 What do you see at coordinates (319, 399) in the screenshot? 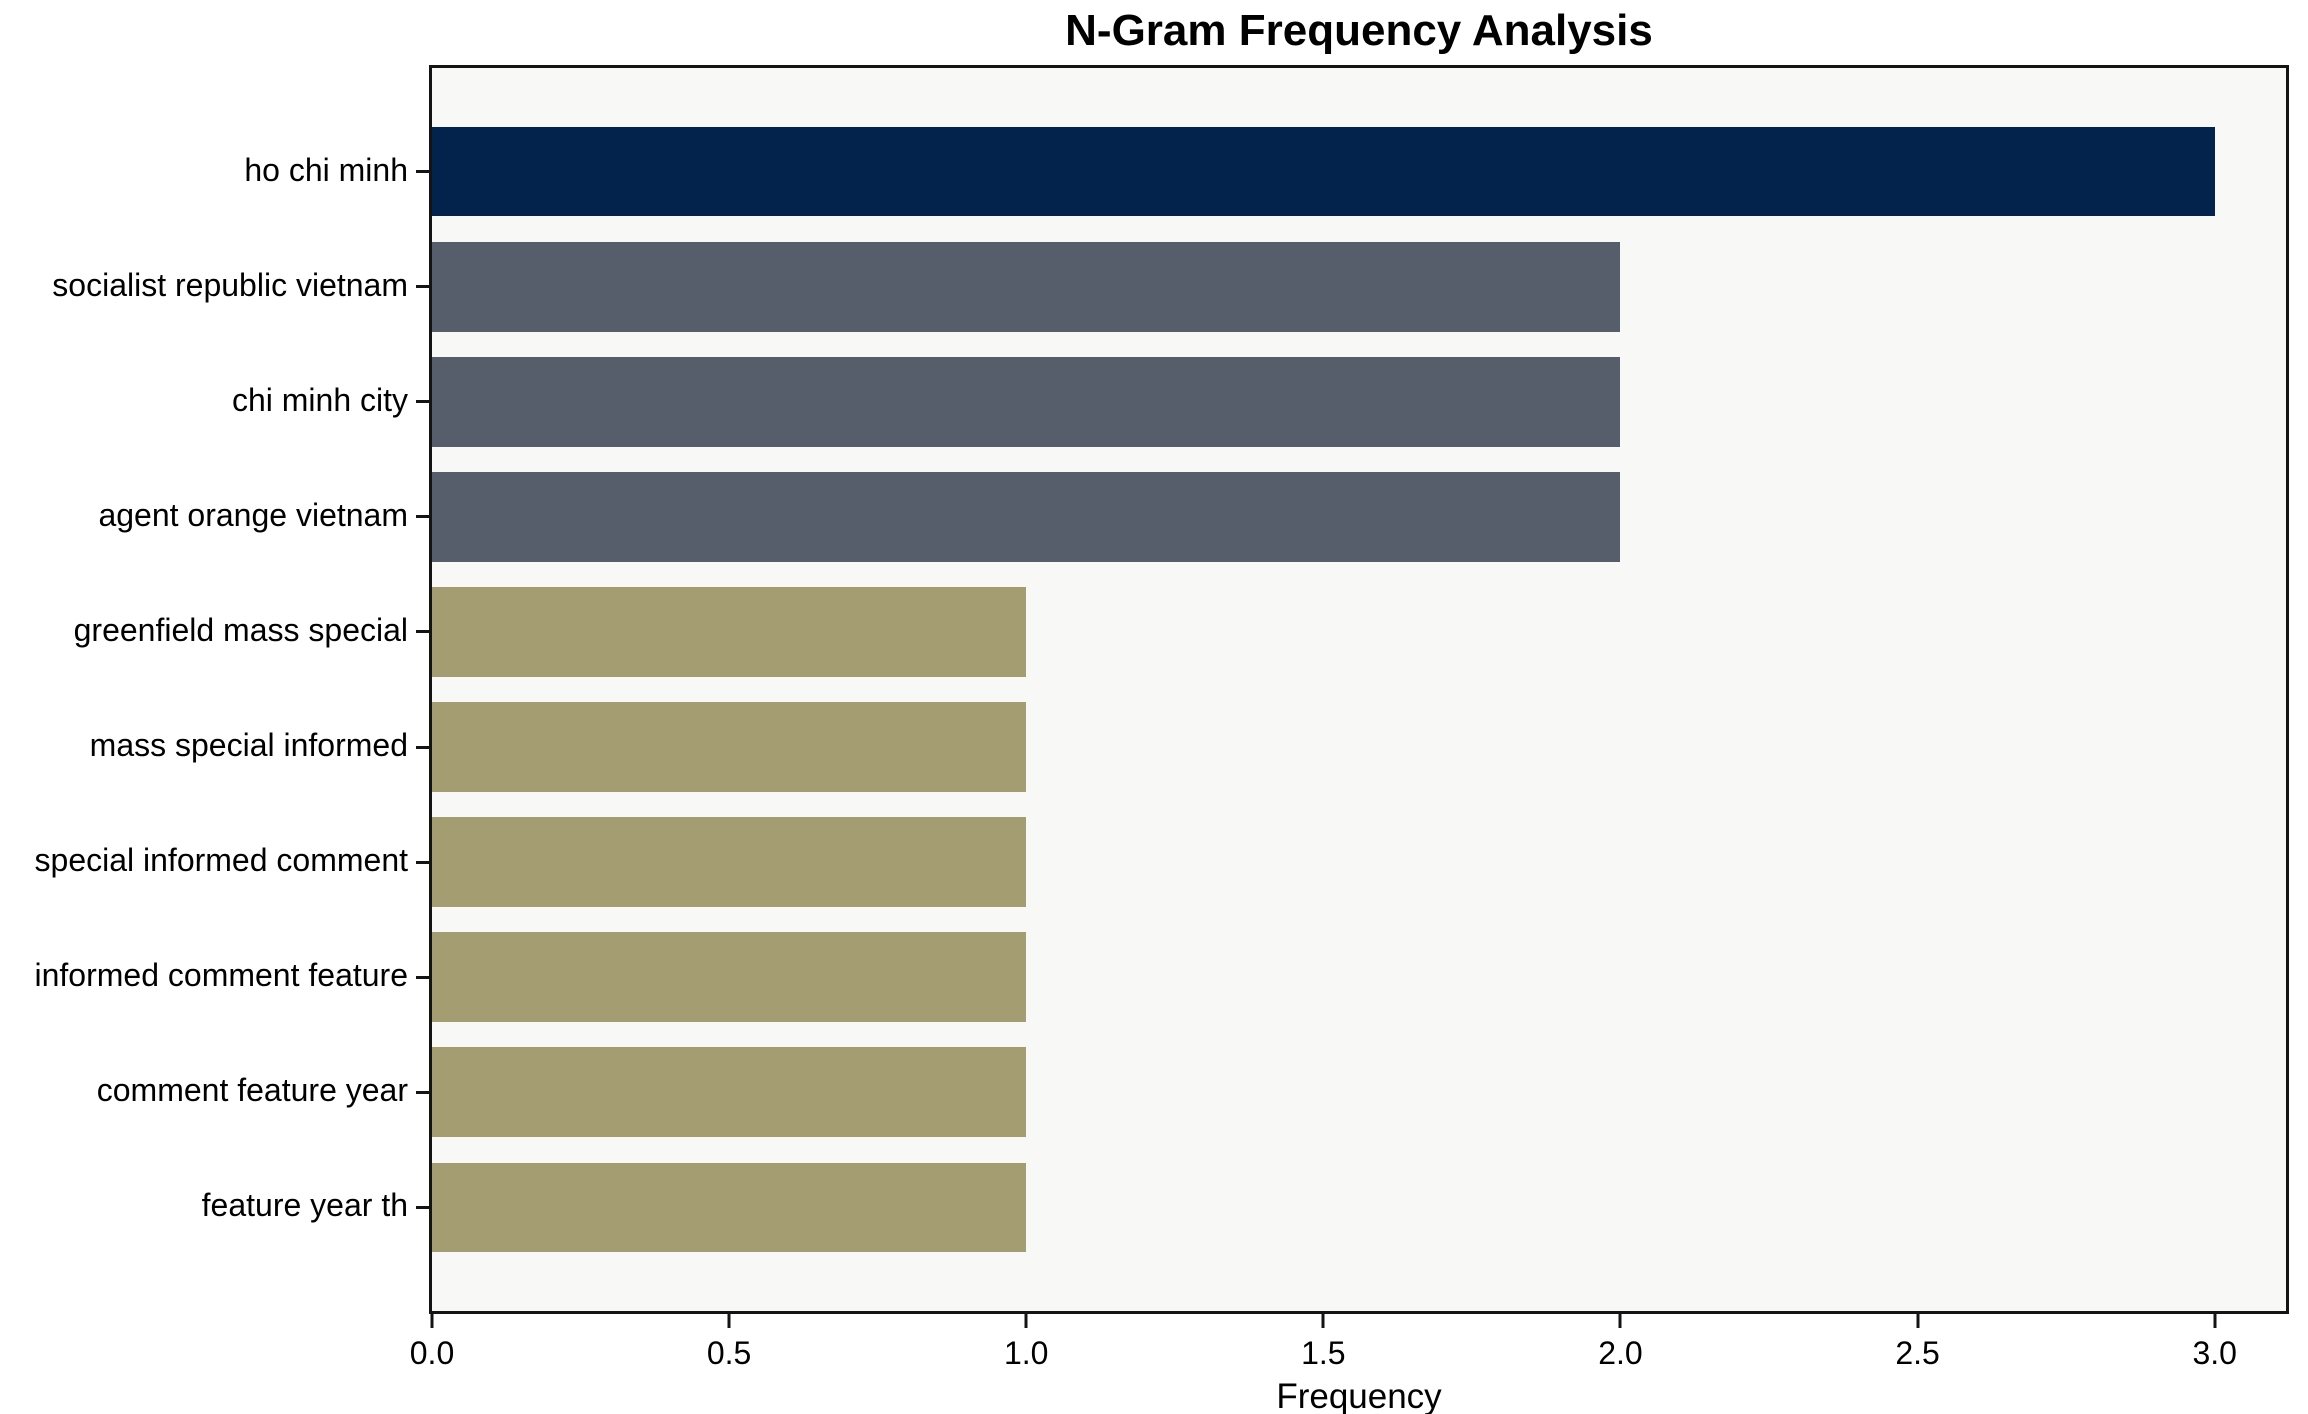
I see `y-tick-label: chi minh city` at bounding box center [319, 399].